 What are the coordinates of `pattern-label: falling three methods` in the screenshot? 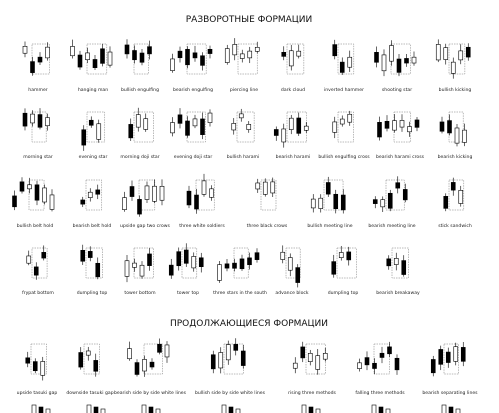 It's located at (380, 393).